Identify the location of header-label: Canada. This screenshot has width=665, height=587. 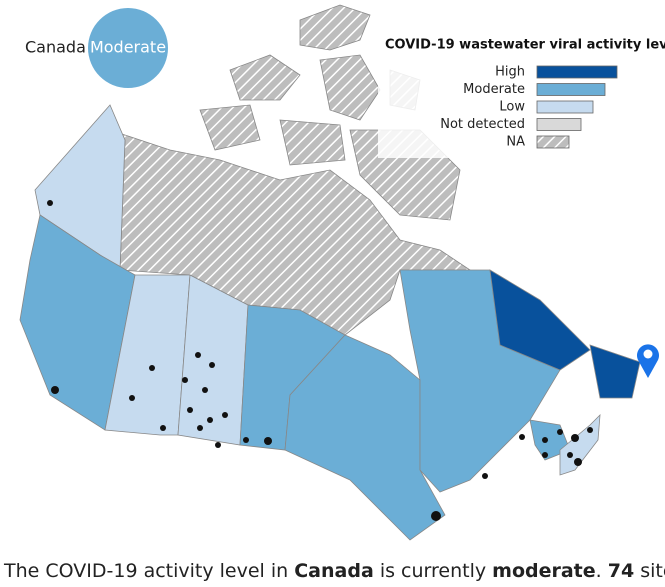
(55, 47).